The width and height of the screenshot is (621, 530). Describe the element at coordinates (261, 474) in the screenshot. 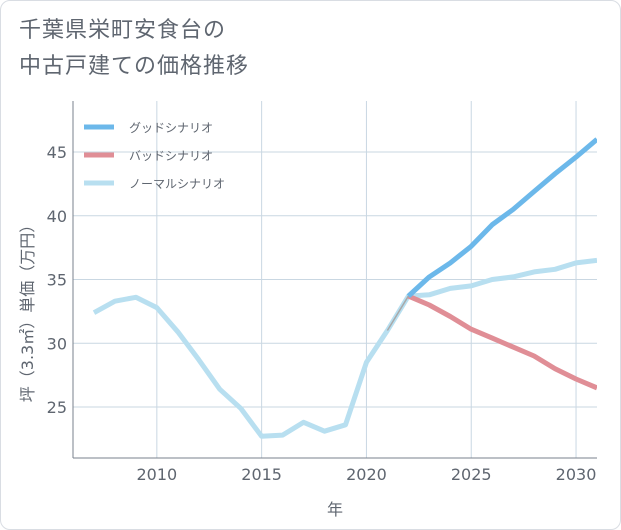

I see `x-tick-label-2015: 2015` at that location.